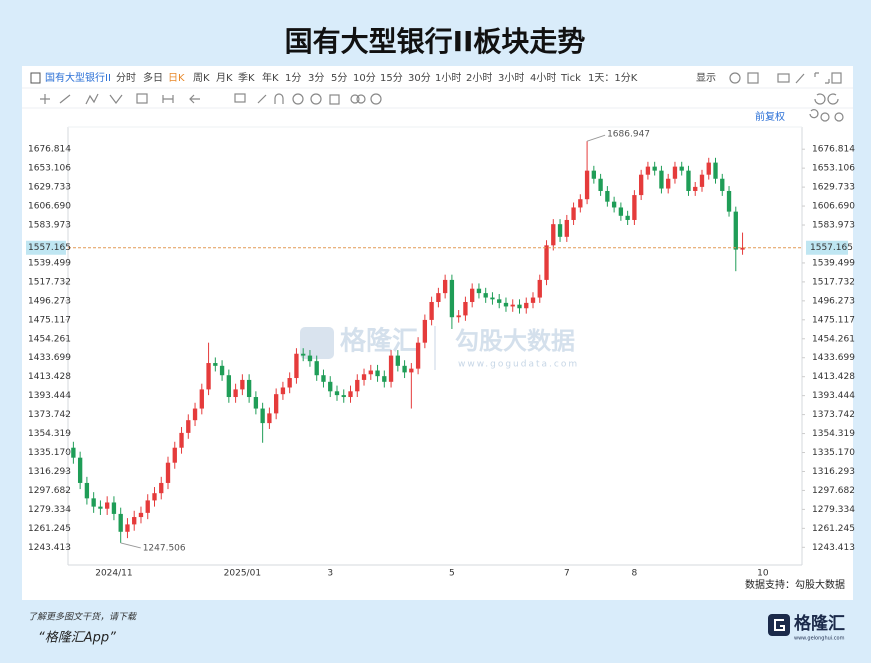 This screenshot has height=663, width=871. What do you see at coordinates (201, 78) in the screenshot?
I see `toolbar-item: 周K` at bounding box center [201, 78].